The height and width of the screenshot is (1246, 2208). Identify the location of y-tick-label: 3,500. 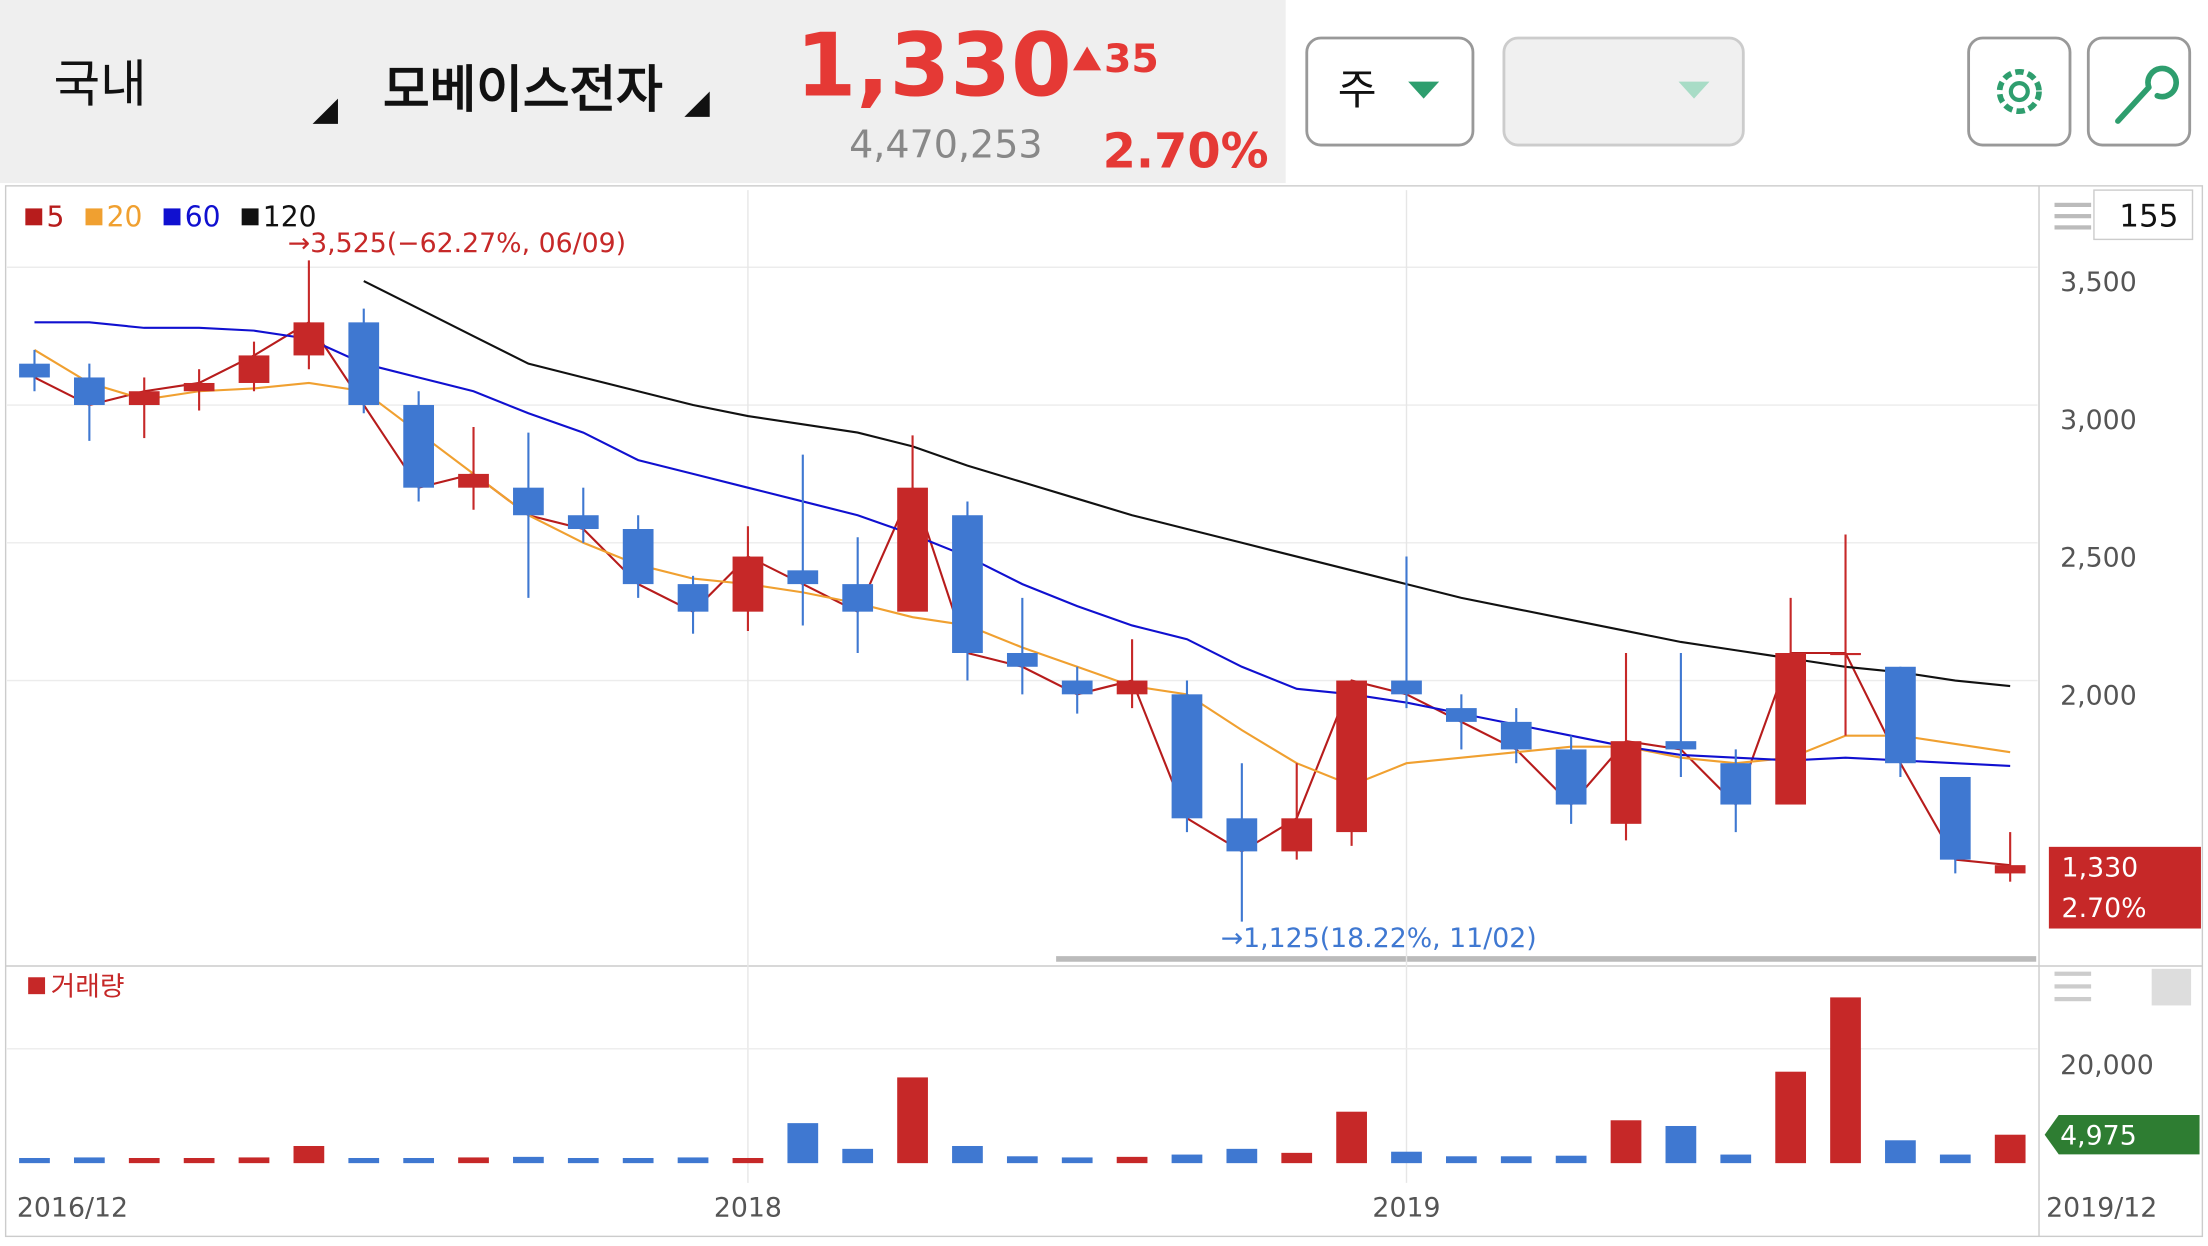
(2098, 282).